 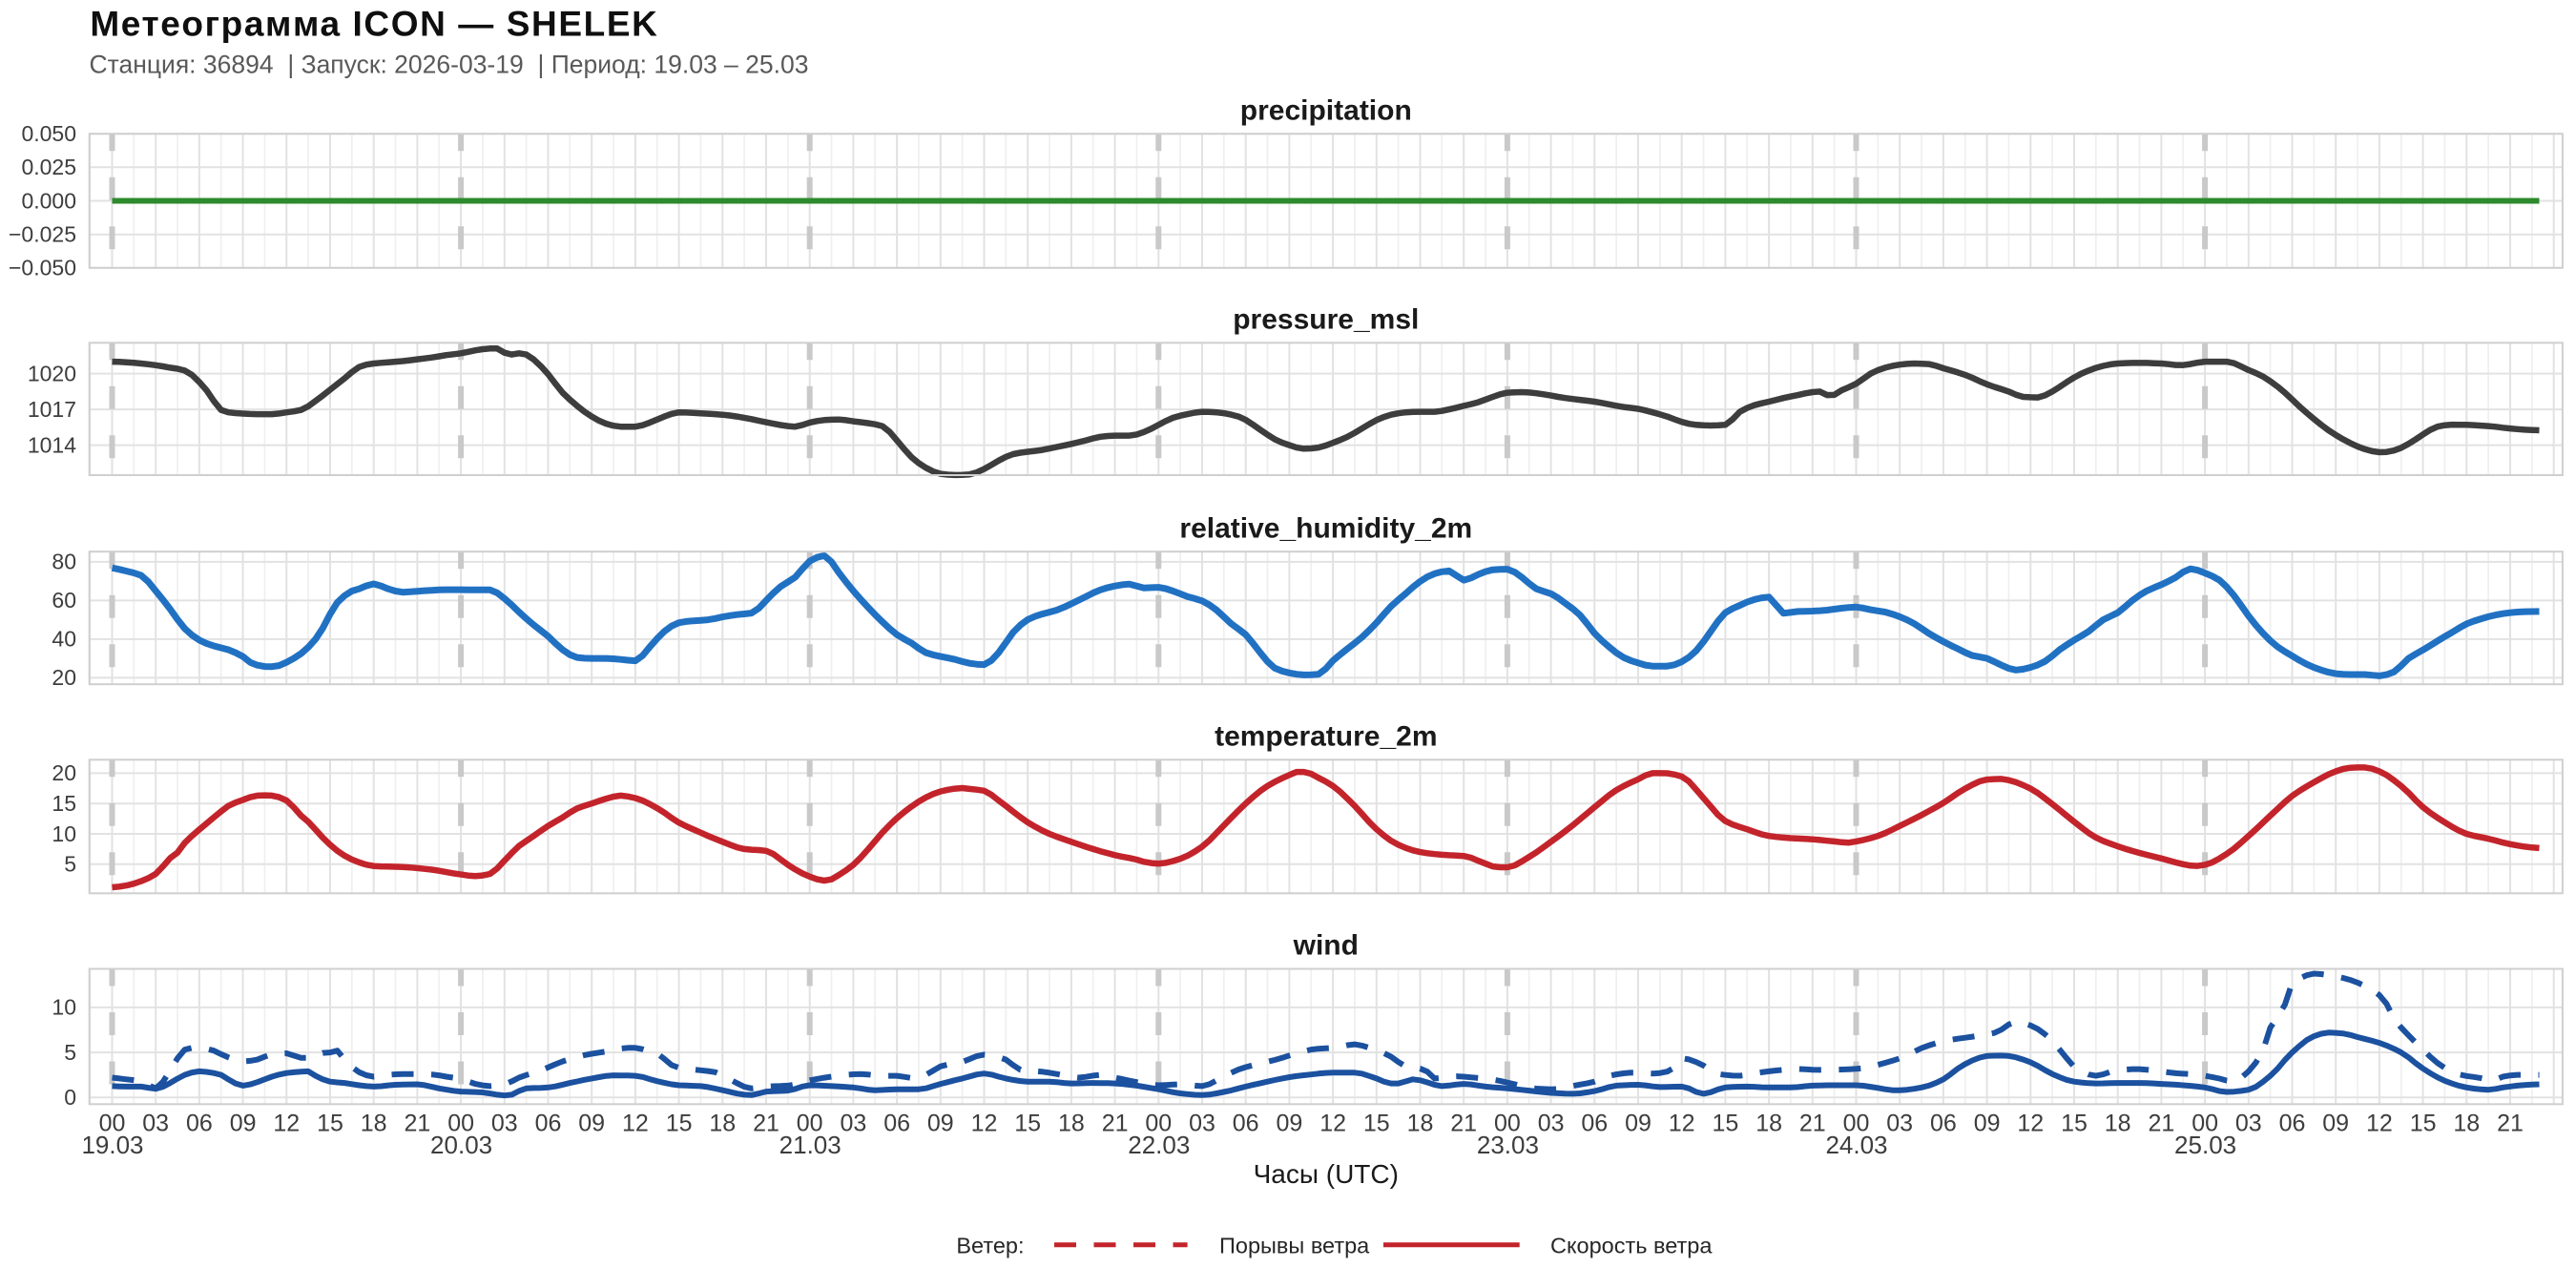 I want to click on svg-text: 20.03, so click(x=461, y=1145).